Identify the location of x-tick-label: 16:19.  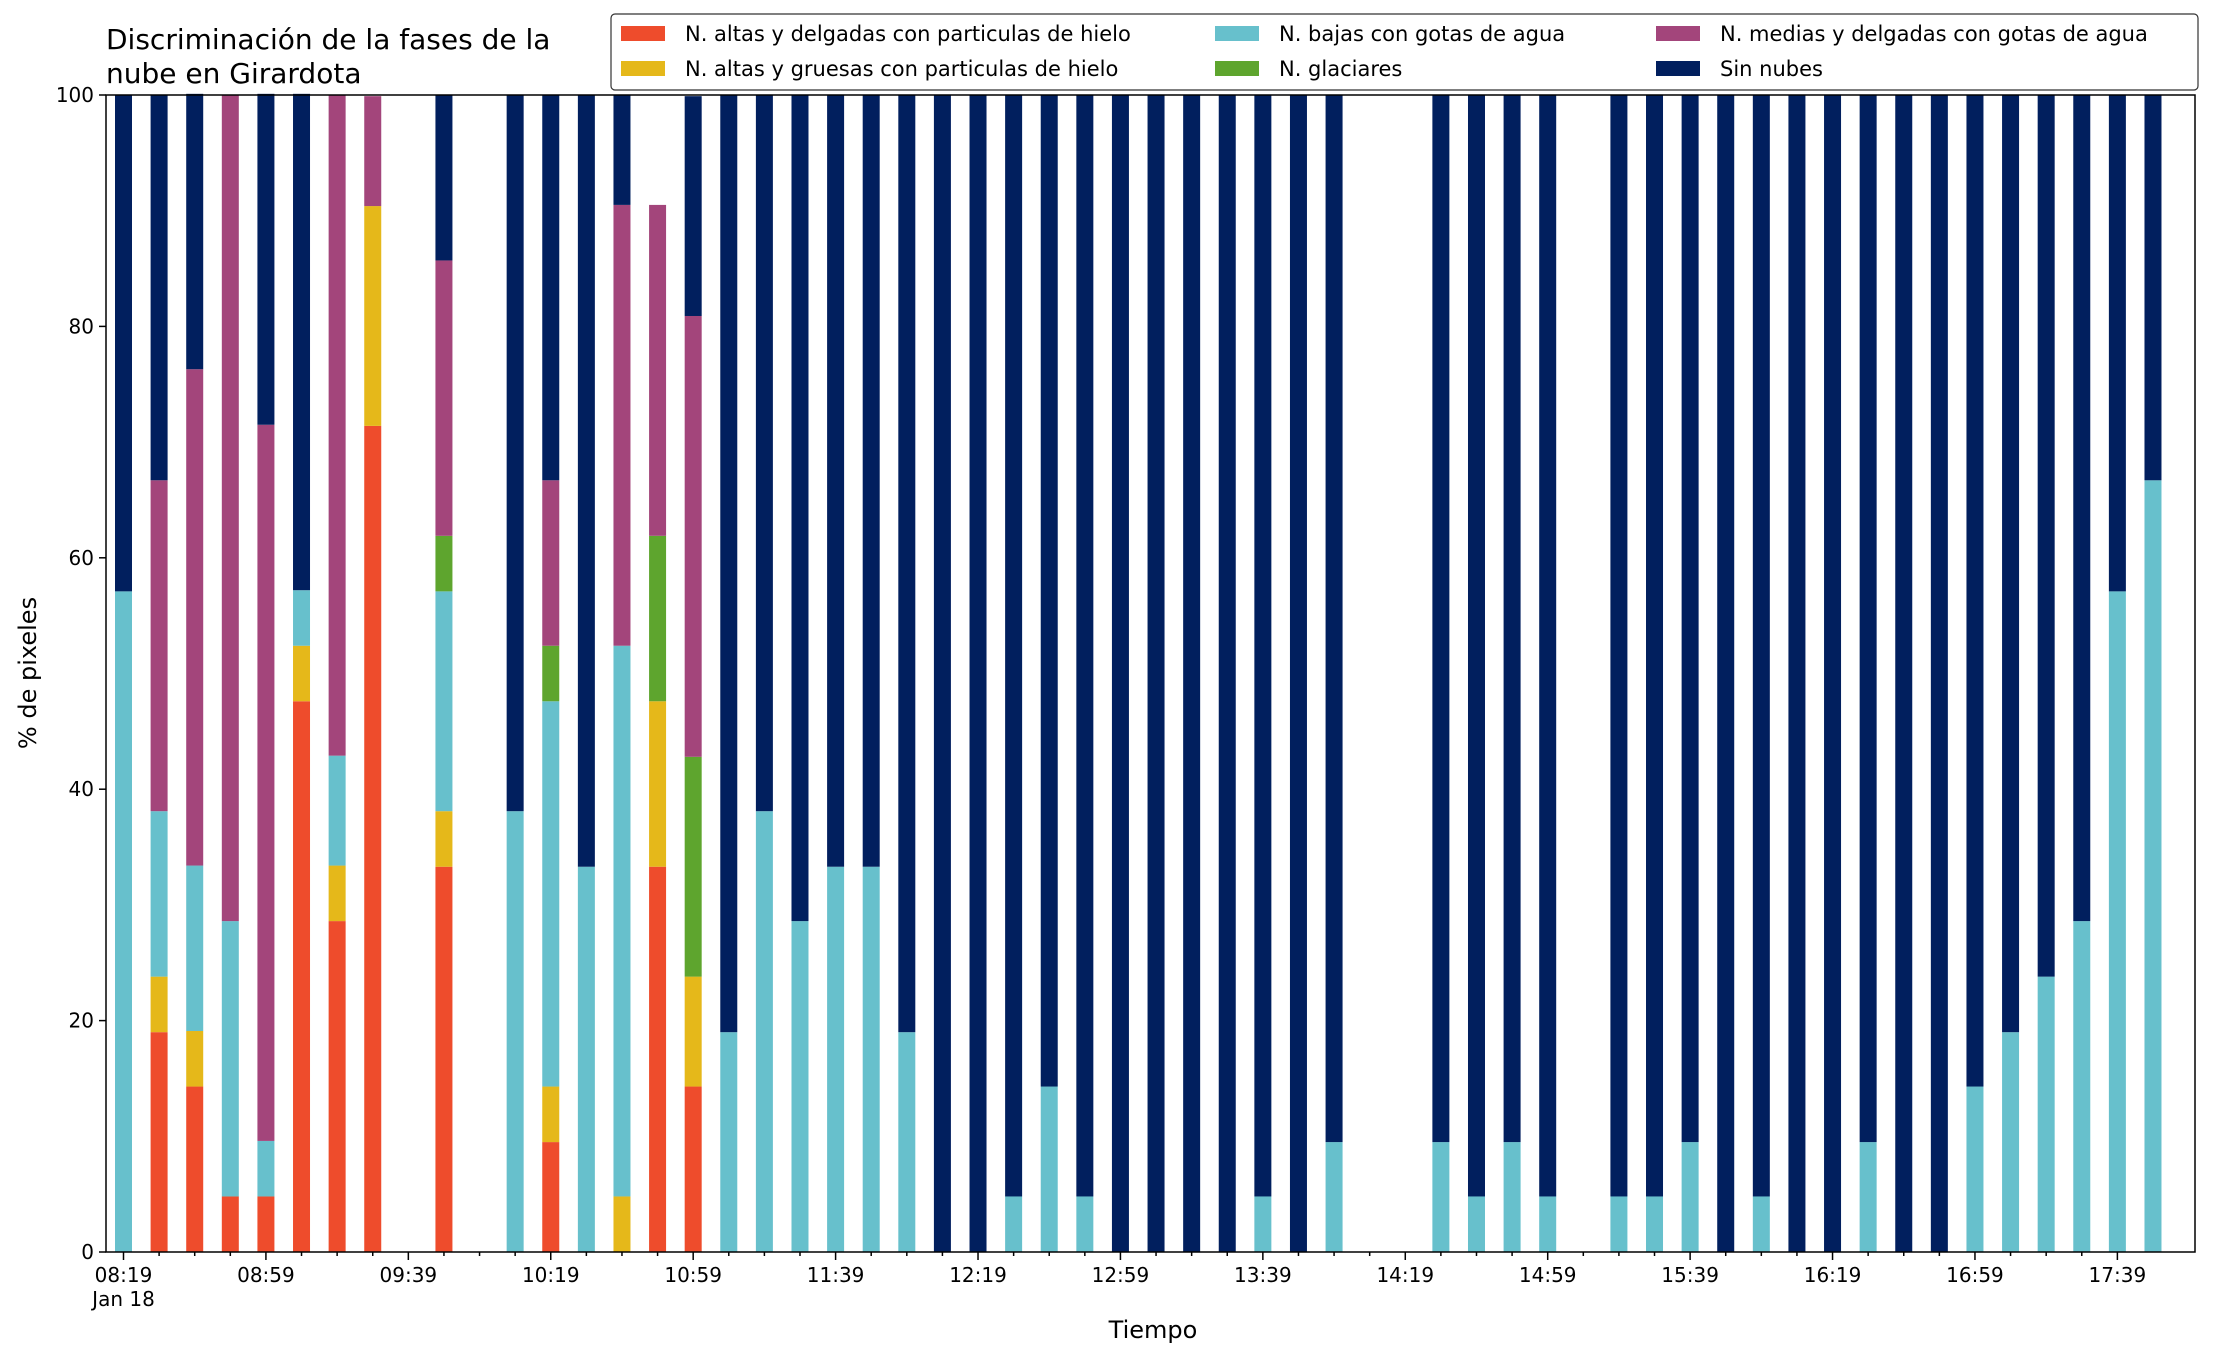
(1833, 1275).